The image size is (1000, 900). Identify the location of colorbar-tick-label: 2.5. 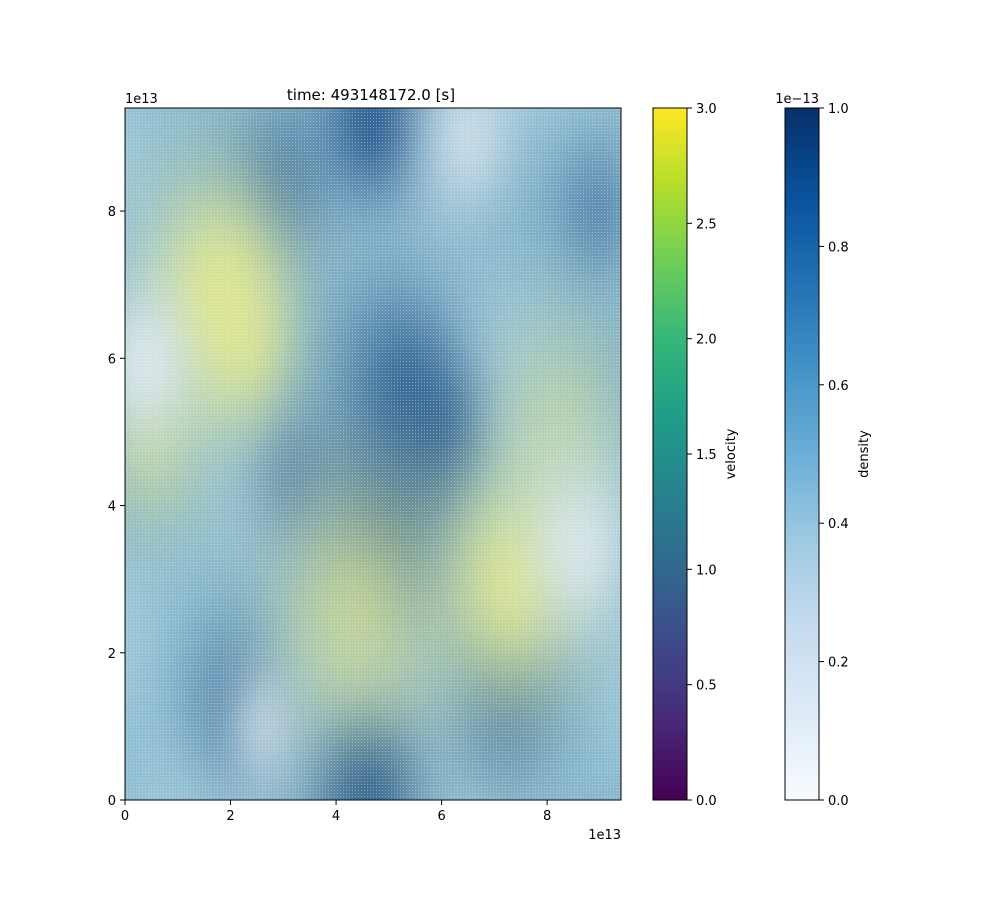
(706, 224).